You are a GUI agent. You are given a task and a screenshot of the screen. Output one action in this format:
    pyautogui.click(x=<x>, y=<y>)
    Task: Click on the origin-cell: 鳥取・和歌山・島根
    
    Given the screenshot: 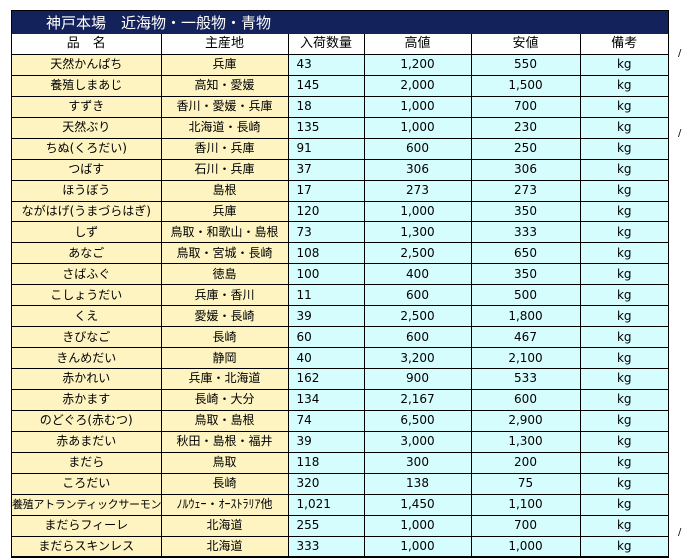 What is the action you would take?
    pyautogui.click(x=224, y=232)
    